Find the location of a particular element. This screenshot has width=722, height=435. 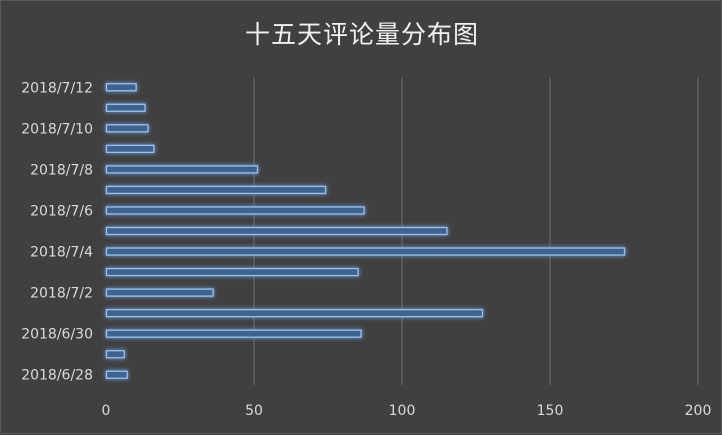

y-tick-label: 2018/6/30 is located at coordinates (57, 335).